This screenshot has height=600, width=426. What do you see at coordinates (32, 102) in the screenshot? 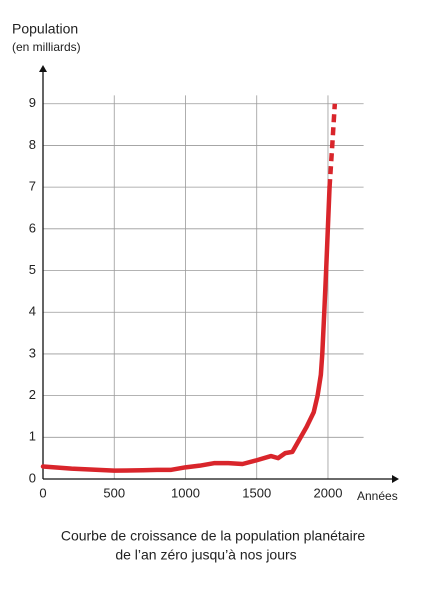
I see `y-tick-label: 9` at bounding box center [32, 102].